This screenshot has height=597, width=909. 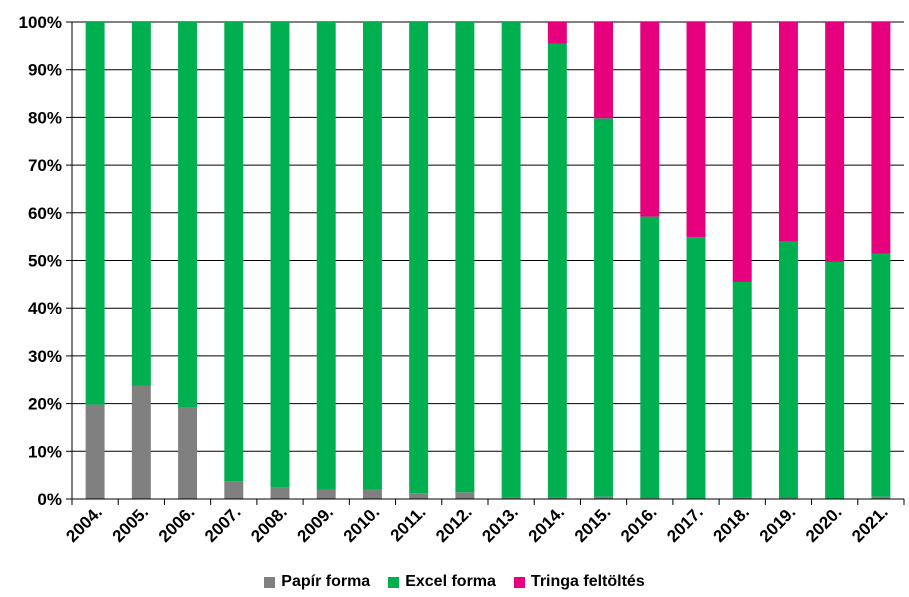 I want to click on y-tick-label: 50%, so click(x=45, y=261).